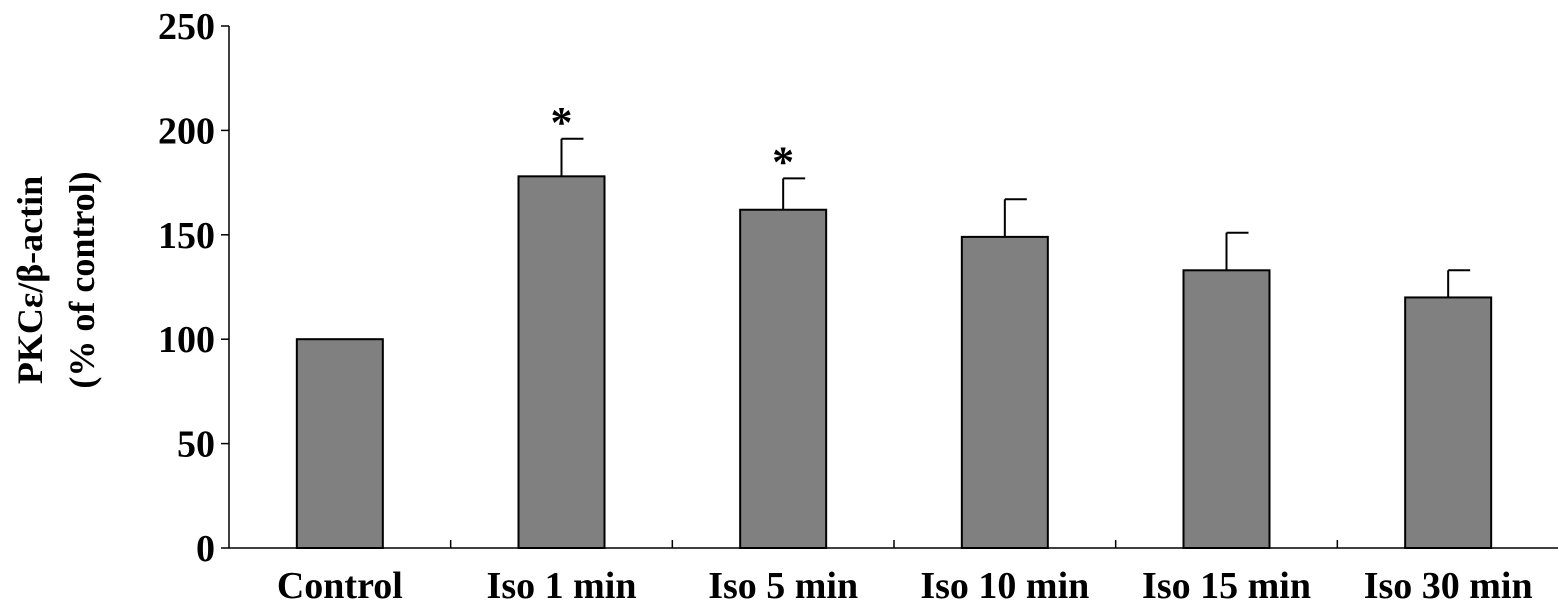 The width and height of the screenshot is (1559, 612). What do you see at coordinates (30, 280) in the screenshot?
I see `y-axis-label-line-1: PKCε/β-actin` at bounding box center [30, 280].